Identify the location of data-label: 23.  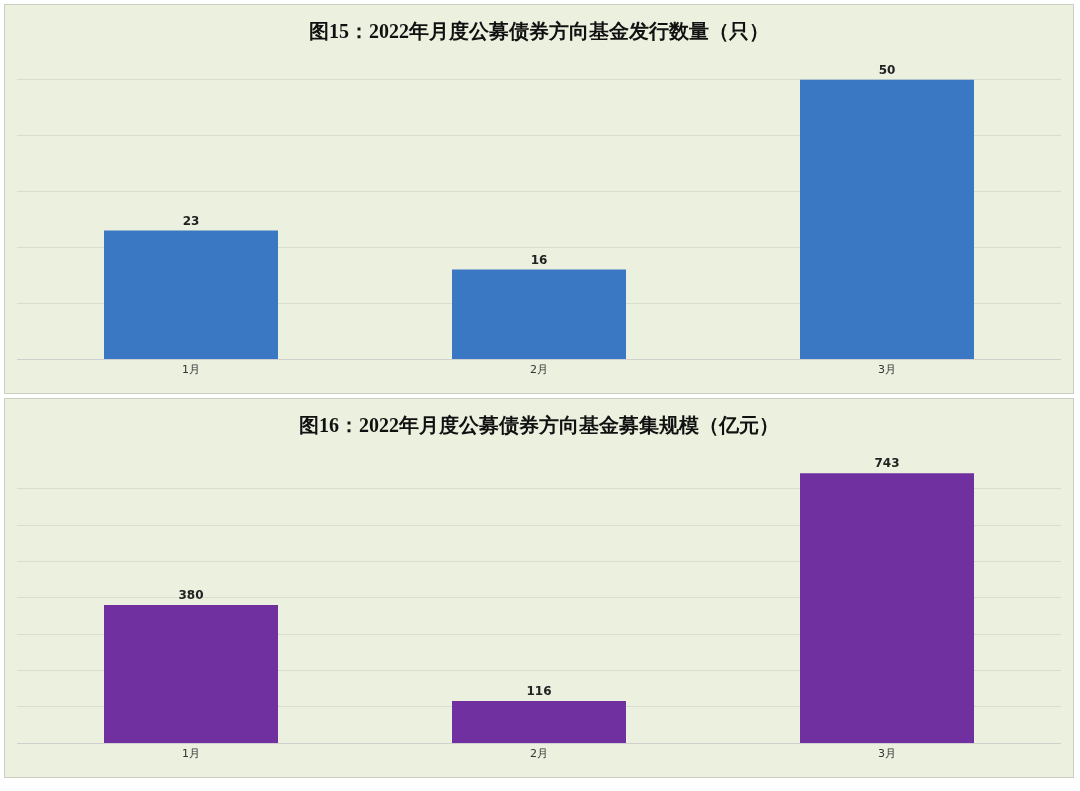
(191, 220).